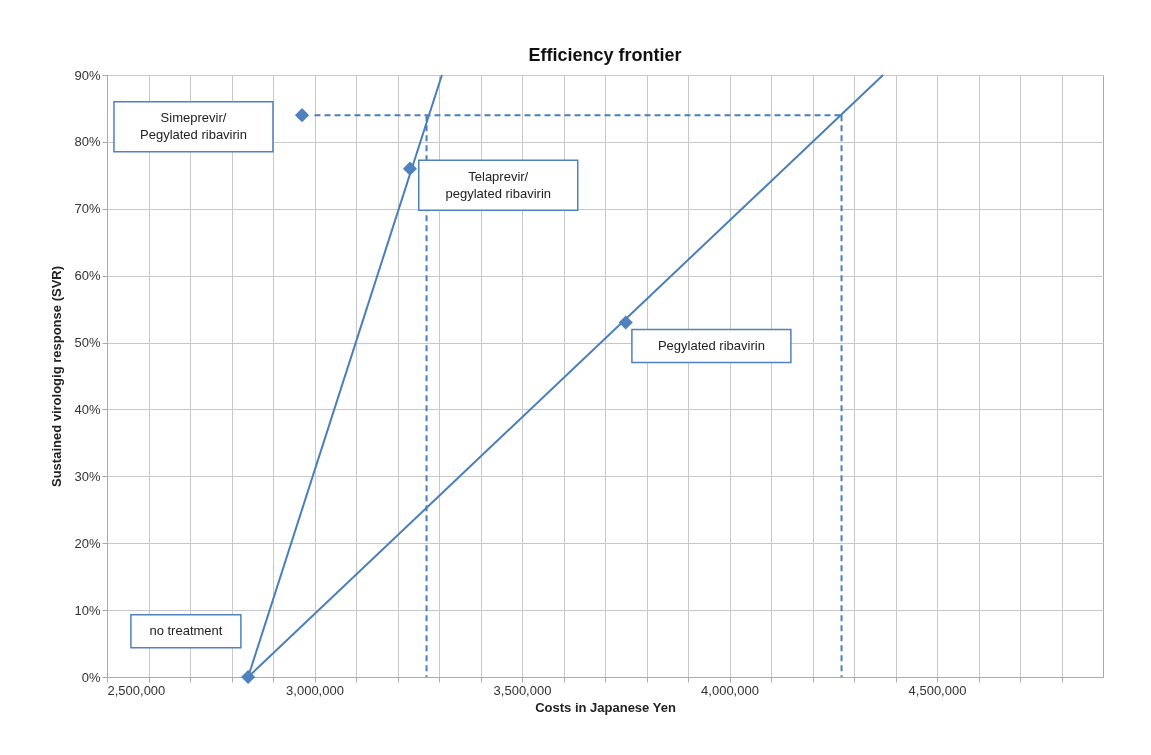 The width and height of the screenshot is (1151, 755). What do you see at coordinates (87, 543) in the screenshot?
I see `y-tick-label: 20%` at bounding box center [87, 543].